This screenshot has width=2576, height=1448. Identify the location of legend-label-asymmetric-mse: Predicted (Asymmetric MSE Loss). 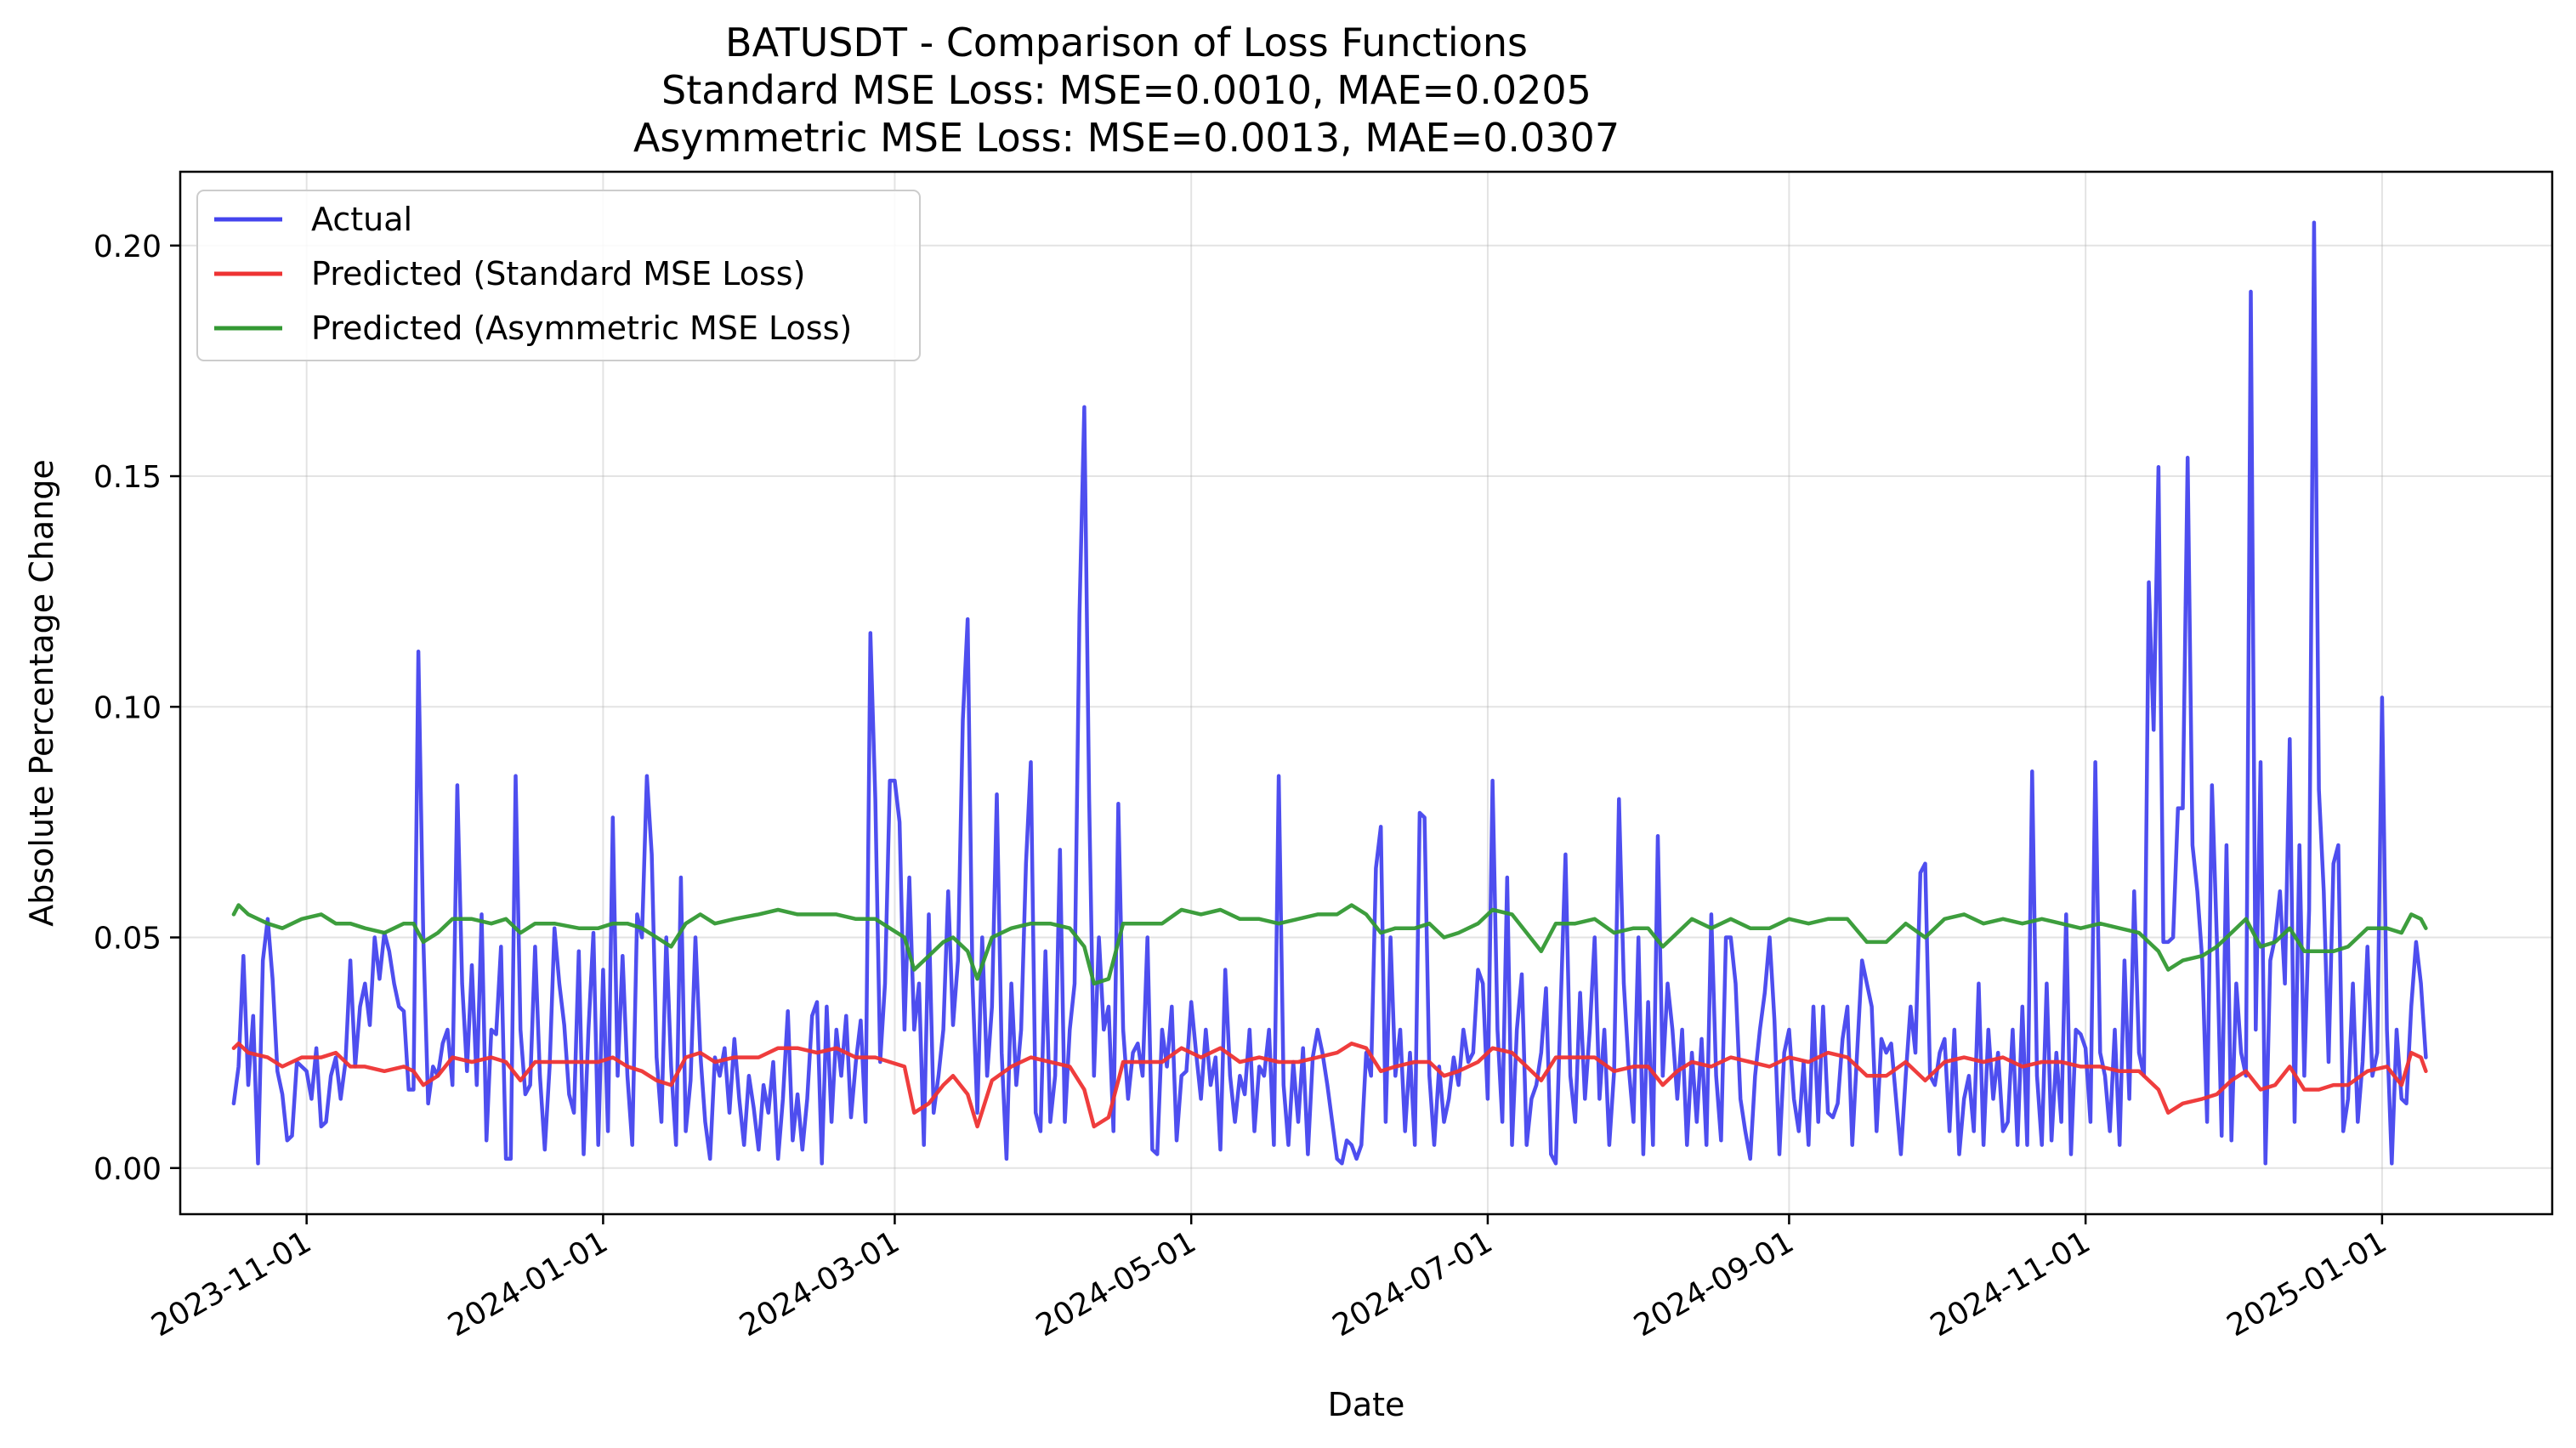
(582, 328).